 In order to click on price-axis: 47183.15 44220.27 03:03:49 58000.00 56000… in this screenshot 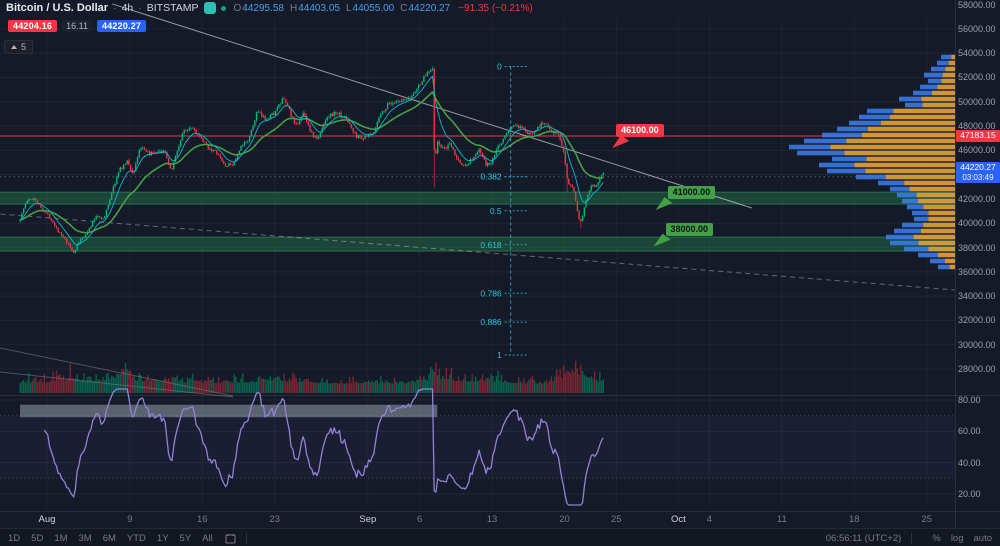, I will do `click(978, 264)`.